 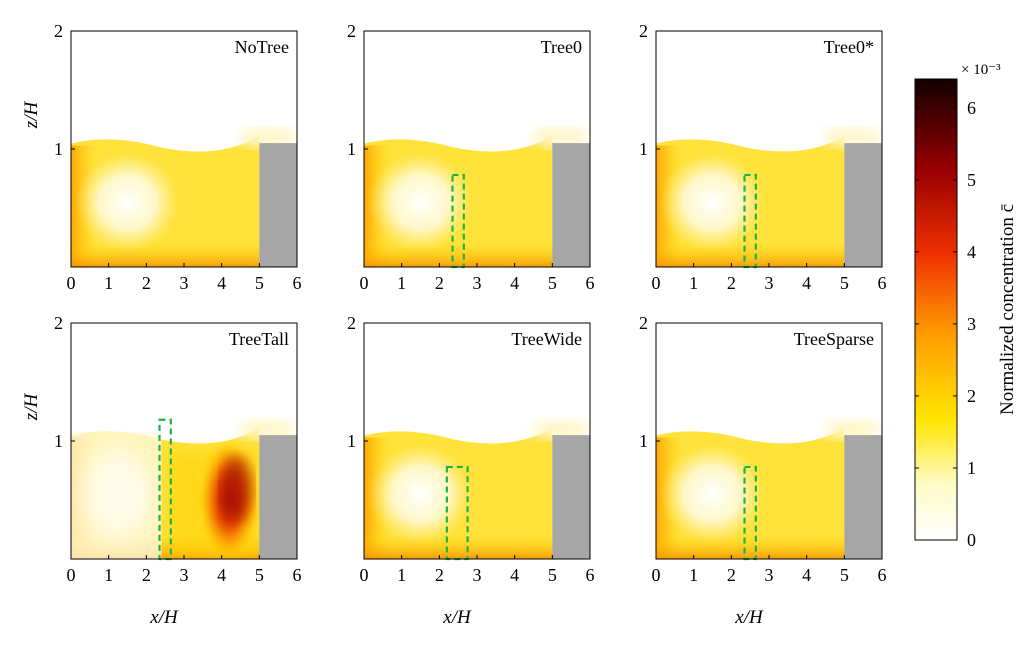 What do you see at coordinates (834, 339) in the screenshot?
I see `panel-title: TreeSparse` at bounding box center [834, 339].